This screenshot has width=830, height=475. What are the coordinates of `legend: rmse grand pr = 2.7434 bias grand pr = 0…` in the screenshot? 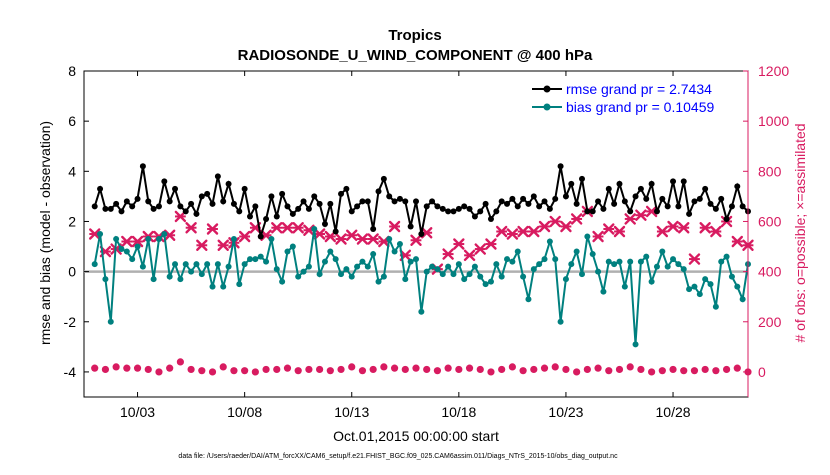 It's located at (634, 97).